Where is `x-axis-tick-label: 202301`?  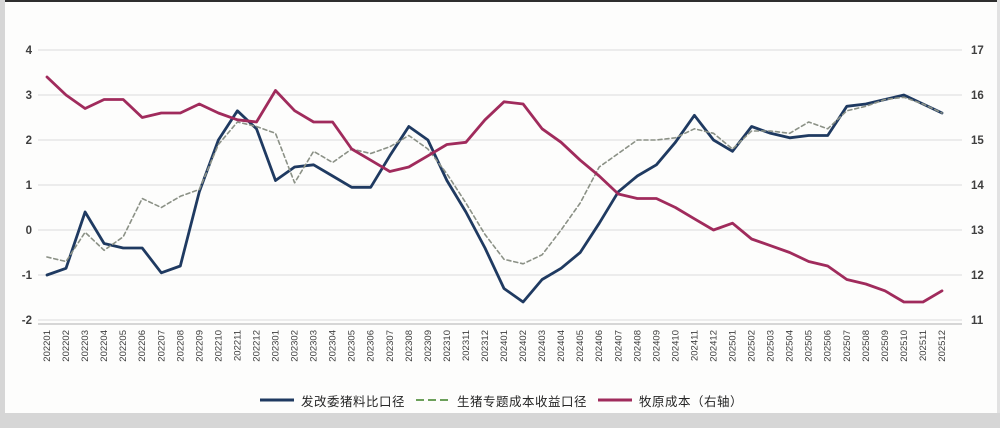 x-axis-tick-label: 202301 is located at coordinates (276, 346).